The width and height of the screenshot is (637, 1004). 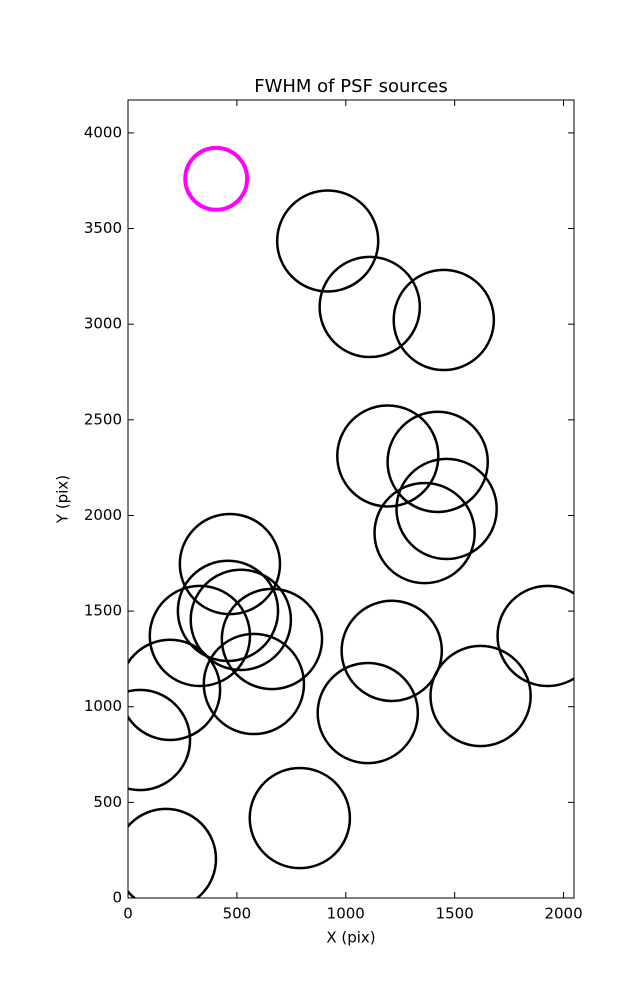 I want to click on y-tick-label: 4000, so click(x=103, y=132).